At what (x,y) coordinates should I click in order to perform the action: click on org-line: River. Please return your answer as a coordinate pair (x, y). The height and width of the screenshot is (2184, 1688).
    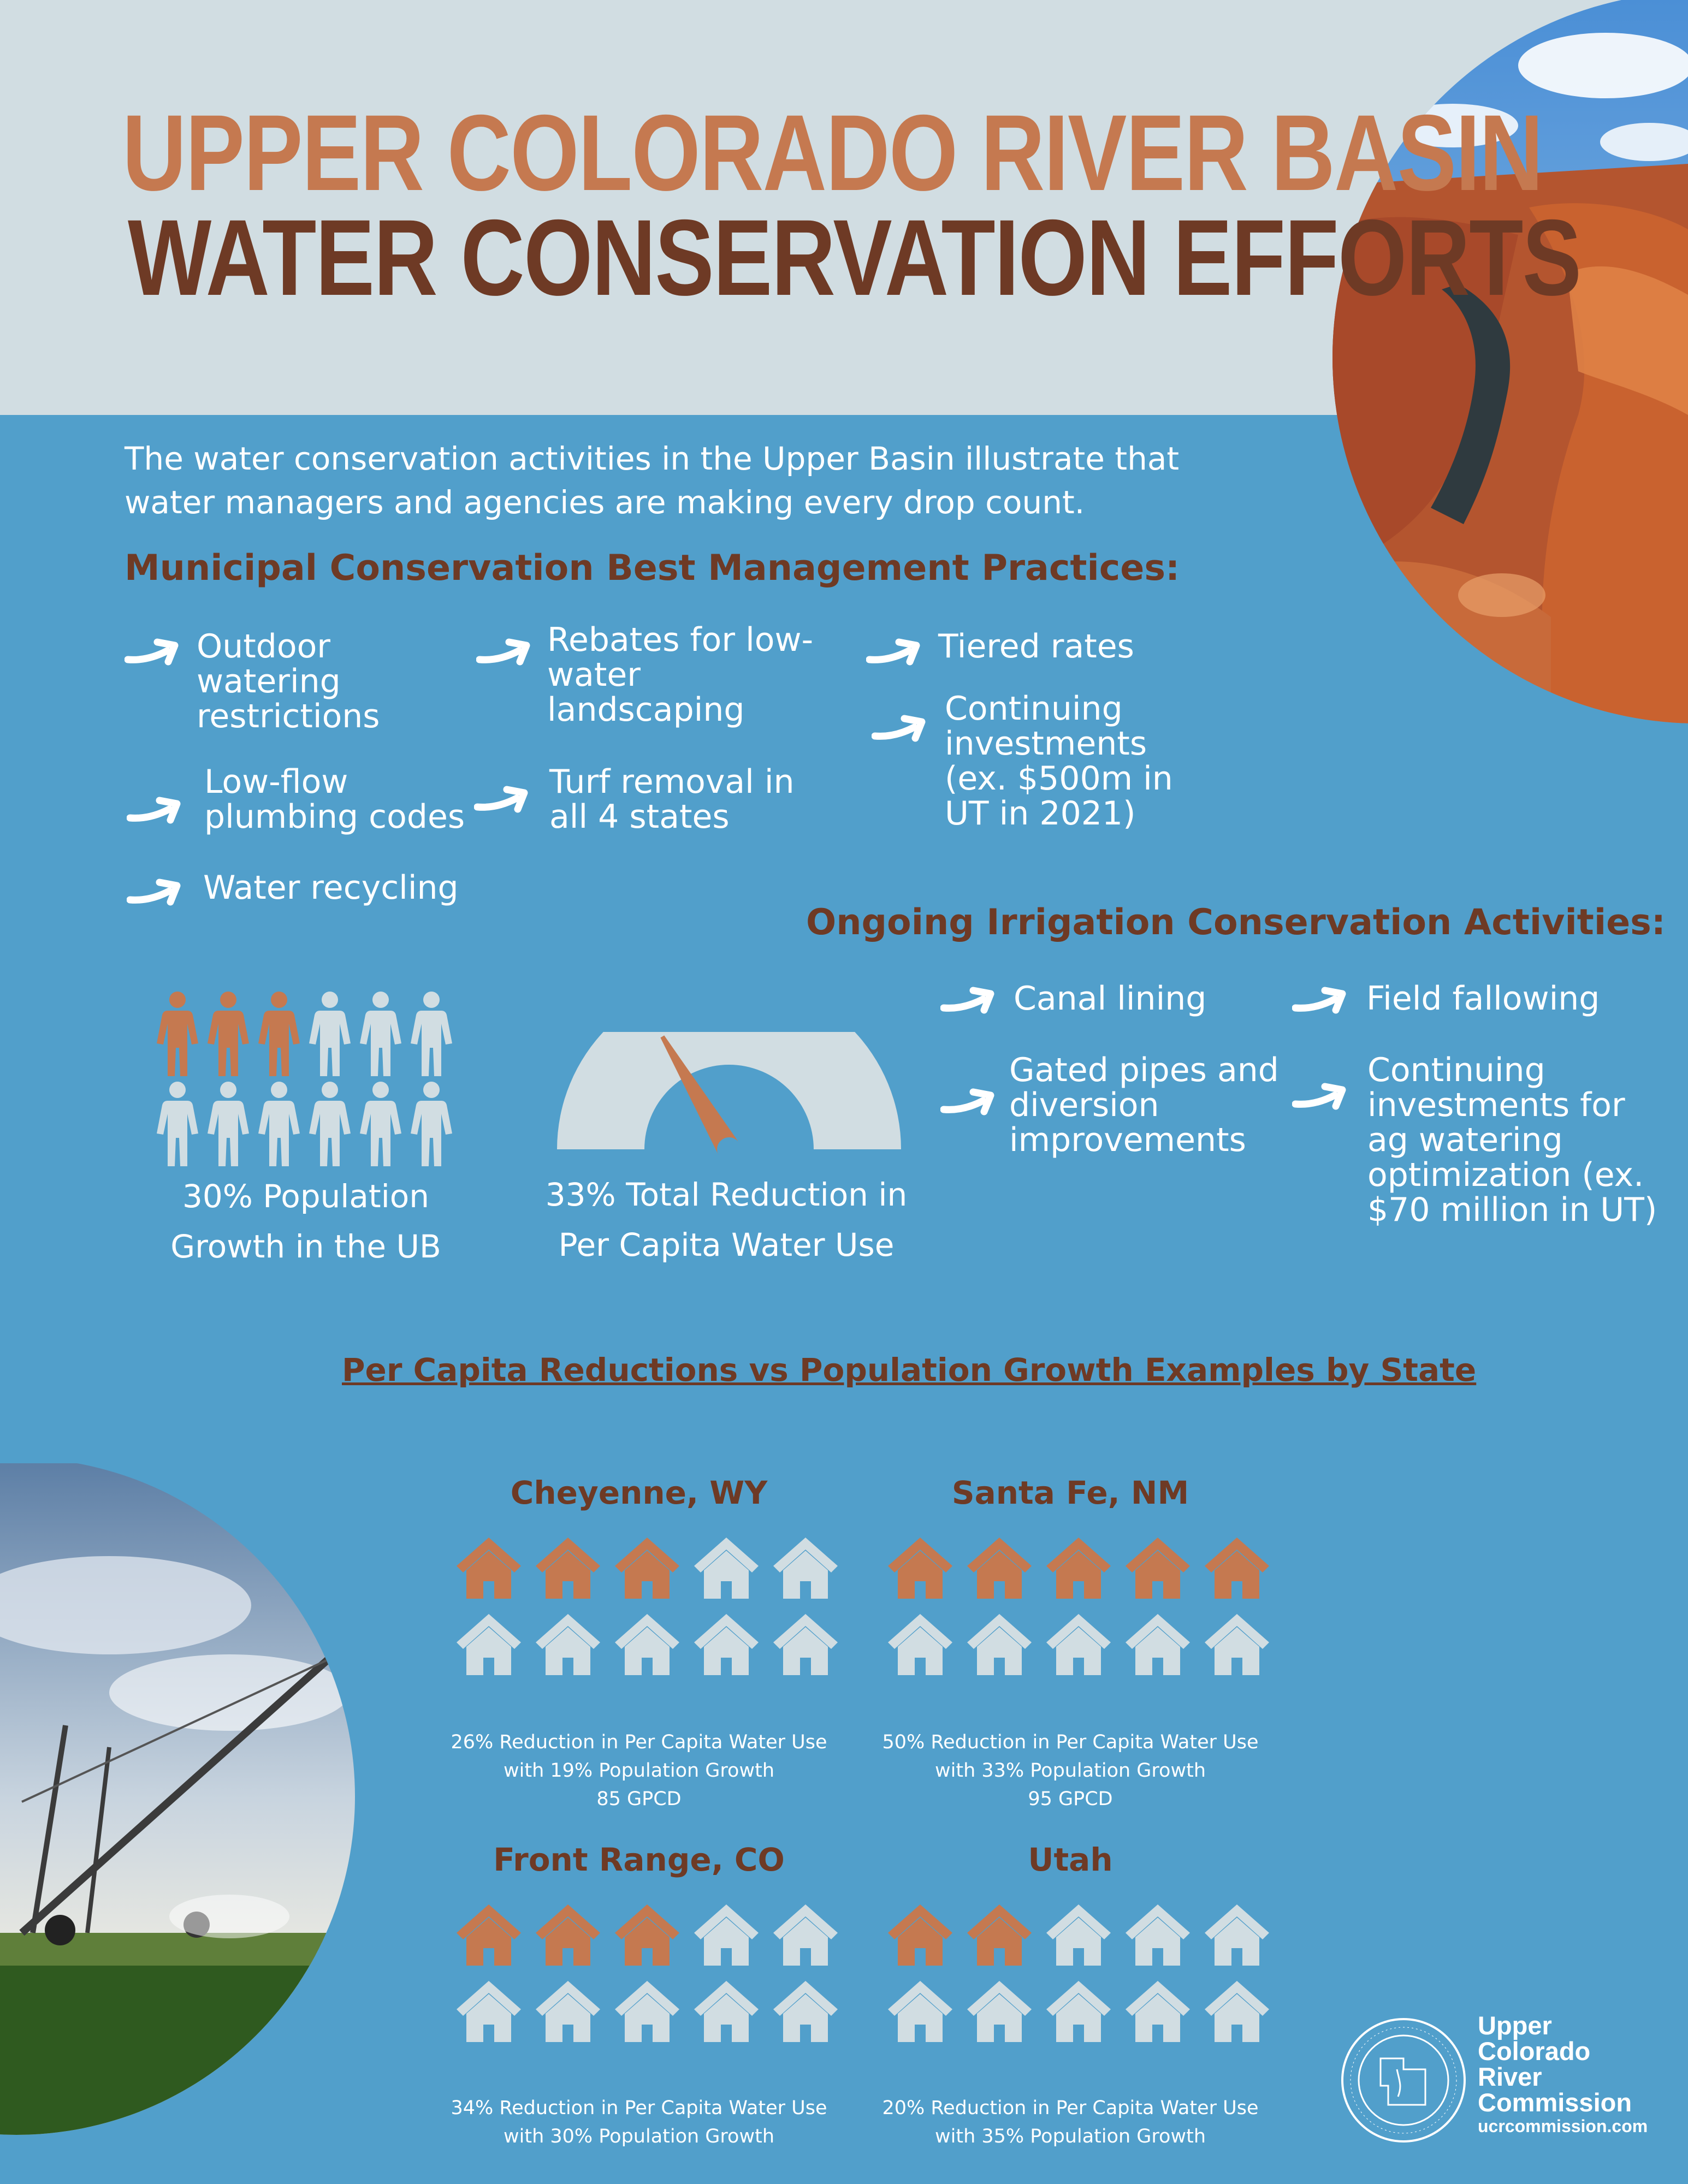
    Looking at the image, I should click on (1510, 2076).